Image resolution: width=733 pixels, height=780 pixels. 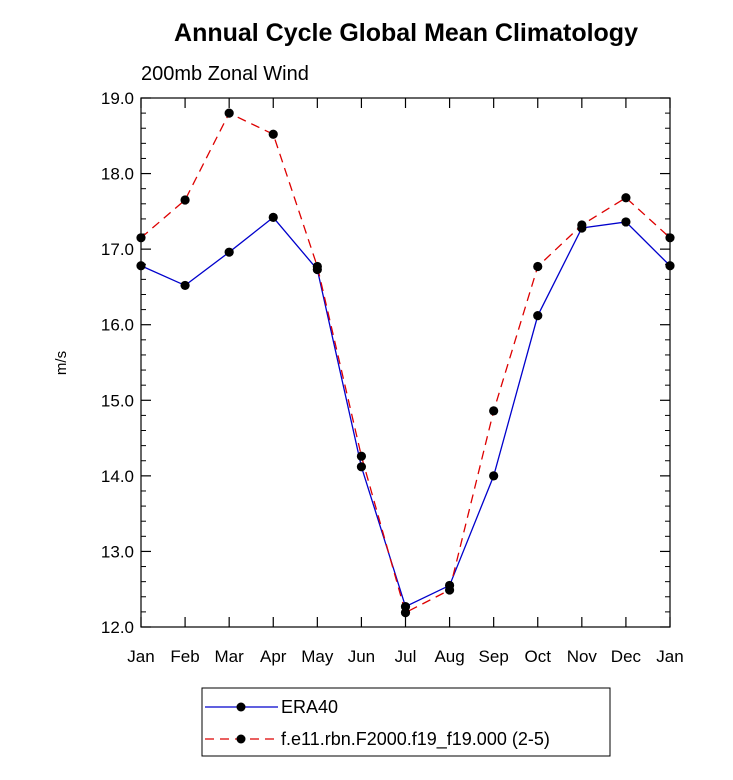 I want to click on x-tick-label: Aug, so click(x=449, y=656).